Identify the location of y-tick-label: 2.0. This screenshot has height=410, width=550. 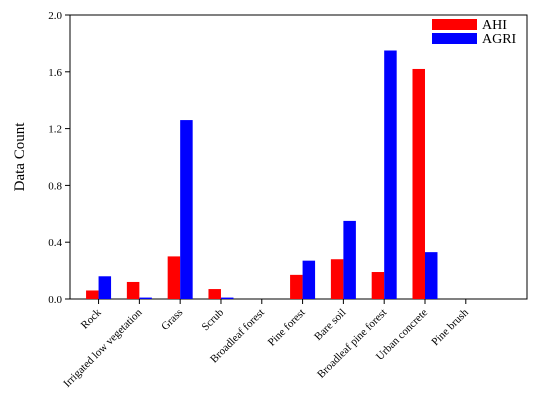
(55, 16).